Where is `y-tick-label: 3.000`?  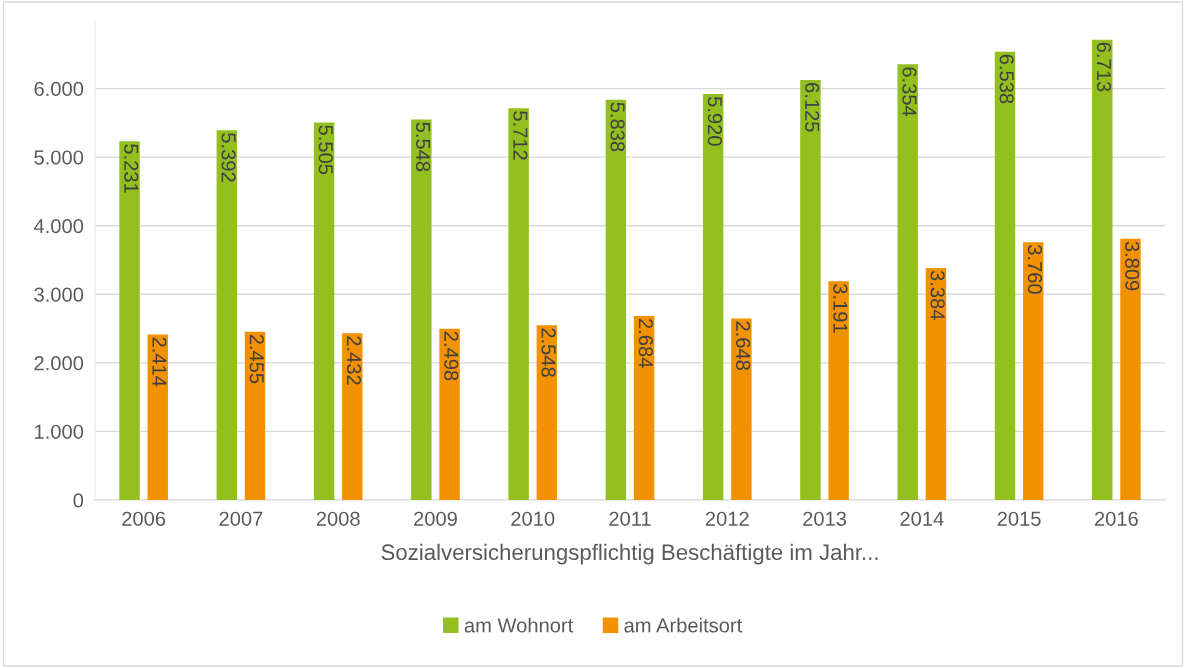
y-tick-label: 3.000 is located at coordinates (59, 294).